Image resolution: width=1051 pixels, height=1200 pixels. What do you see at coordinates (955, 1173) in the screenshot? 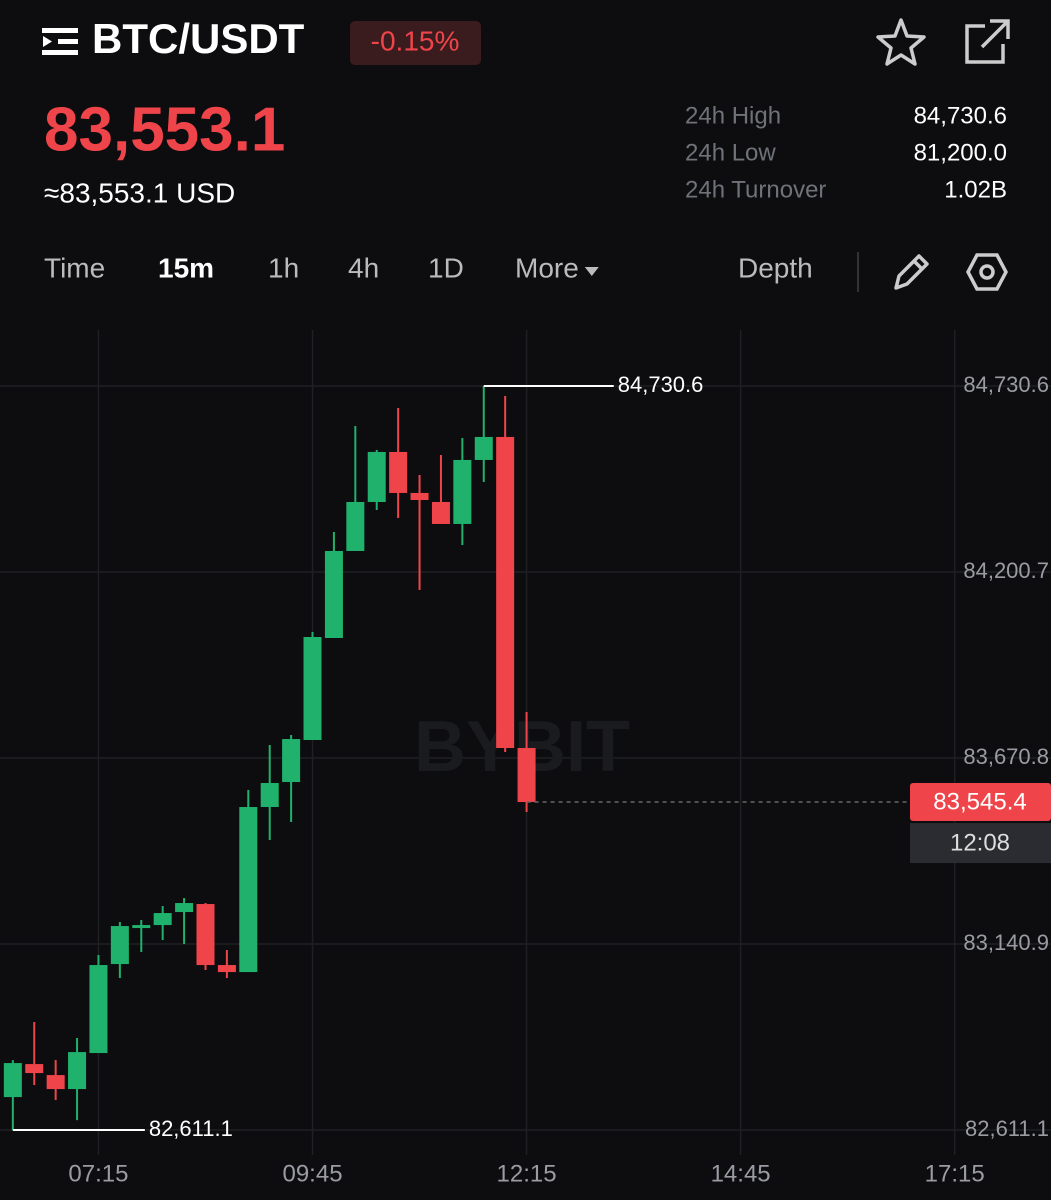
I see `x-tick-label: 17:15` at bounding box center [955, 1173].